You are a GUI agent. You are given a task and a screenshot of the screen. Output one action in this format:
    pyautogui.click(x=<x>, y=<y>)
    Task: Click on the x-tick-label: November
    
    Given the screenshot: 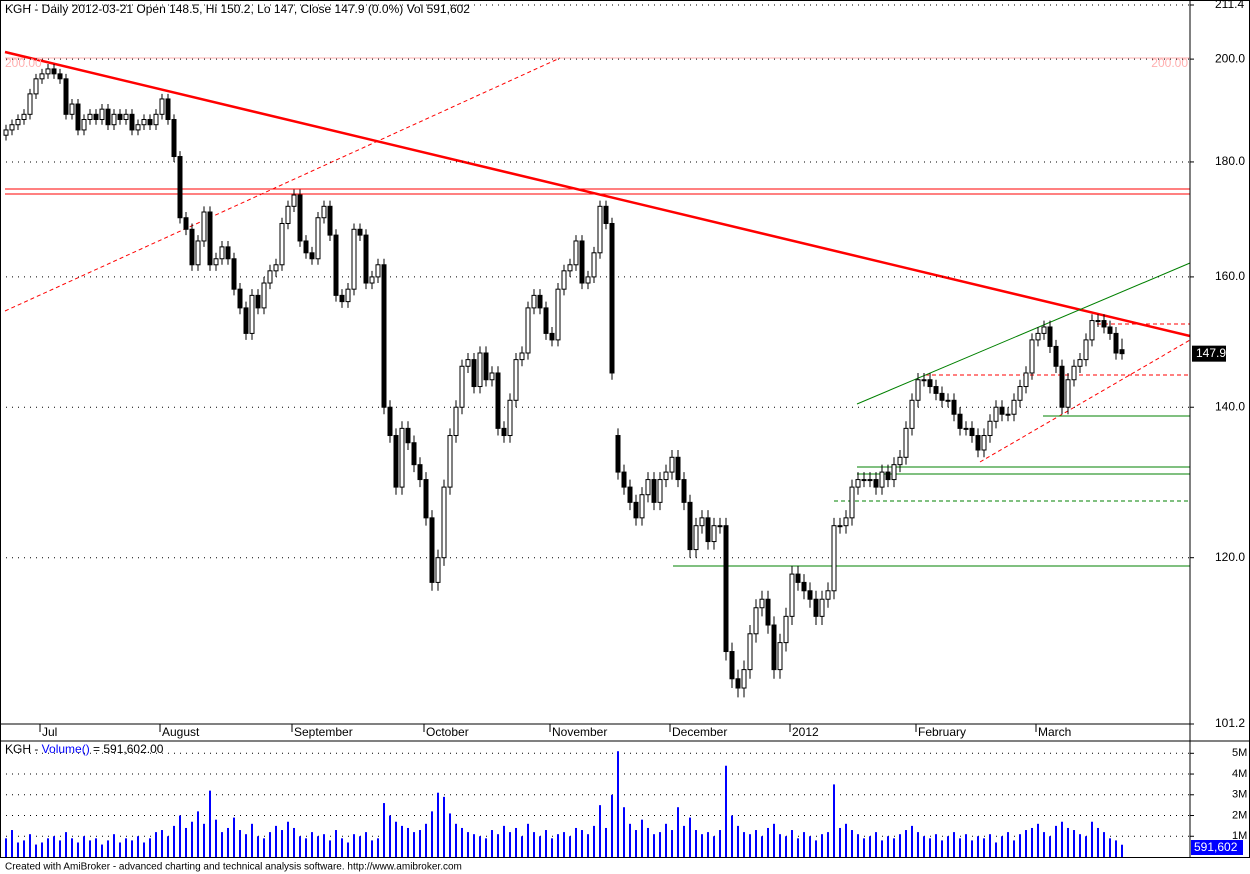 What is the action you would take?
    pyautogui.click(x=579, y=732)
    